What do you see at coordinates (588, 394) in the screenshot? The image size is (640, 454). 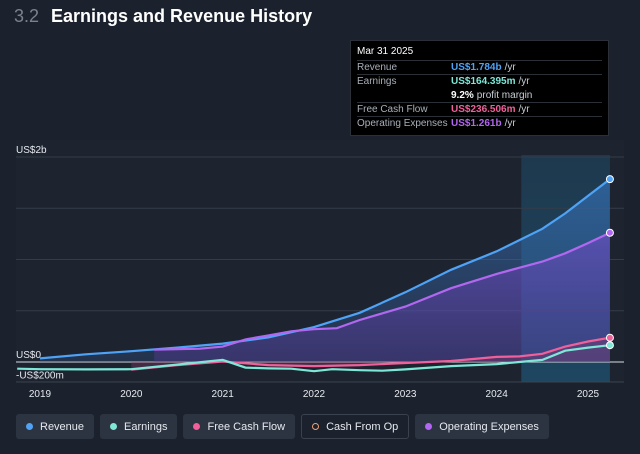 I see `x-tick-label: 2025` at bounding box center [588, 394].